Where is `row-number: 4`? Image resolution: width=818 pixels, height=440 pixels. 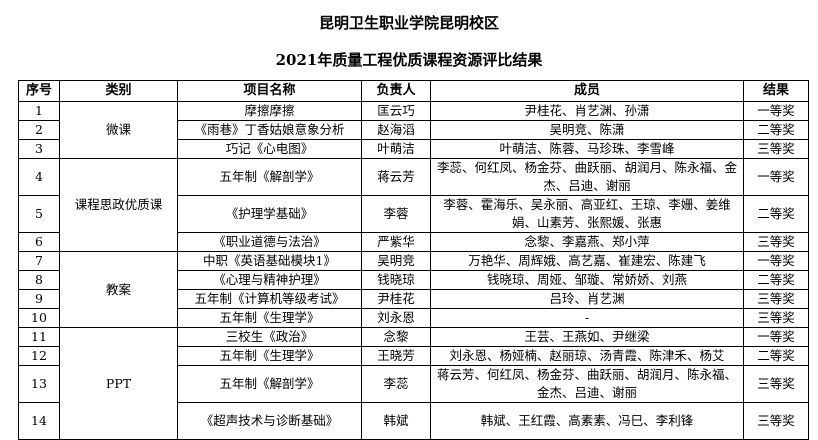
row-number: 4 is located at coordinates (39, 177).